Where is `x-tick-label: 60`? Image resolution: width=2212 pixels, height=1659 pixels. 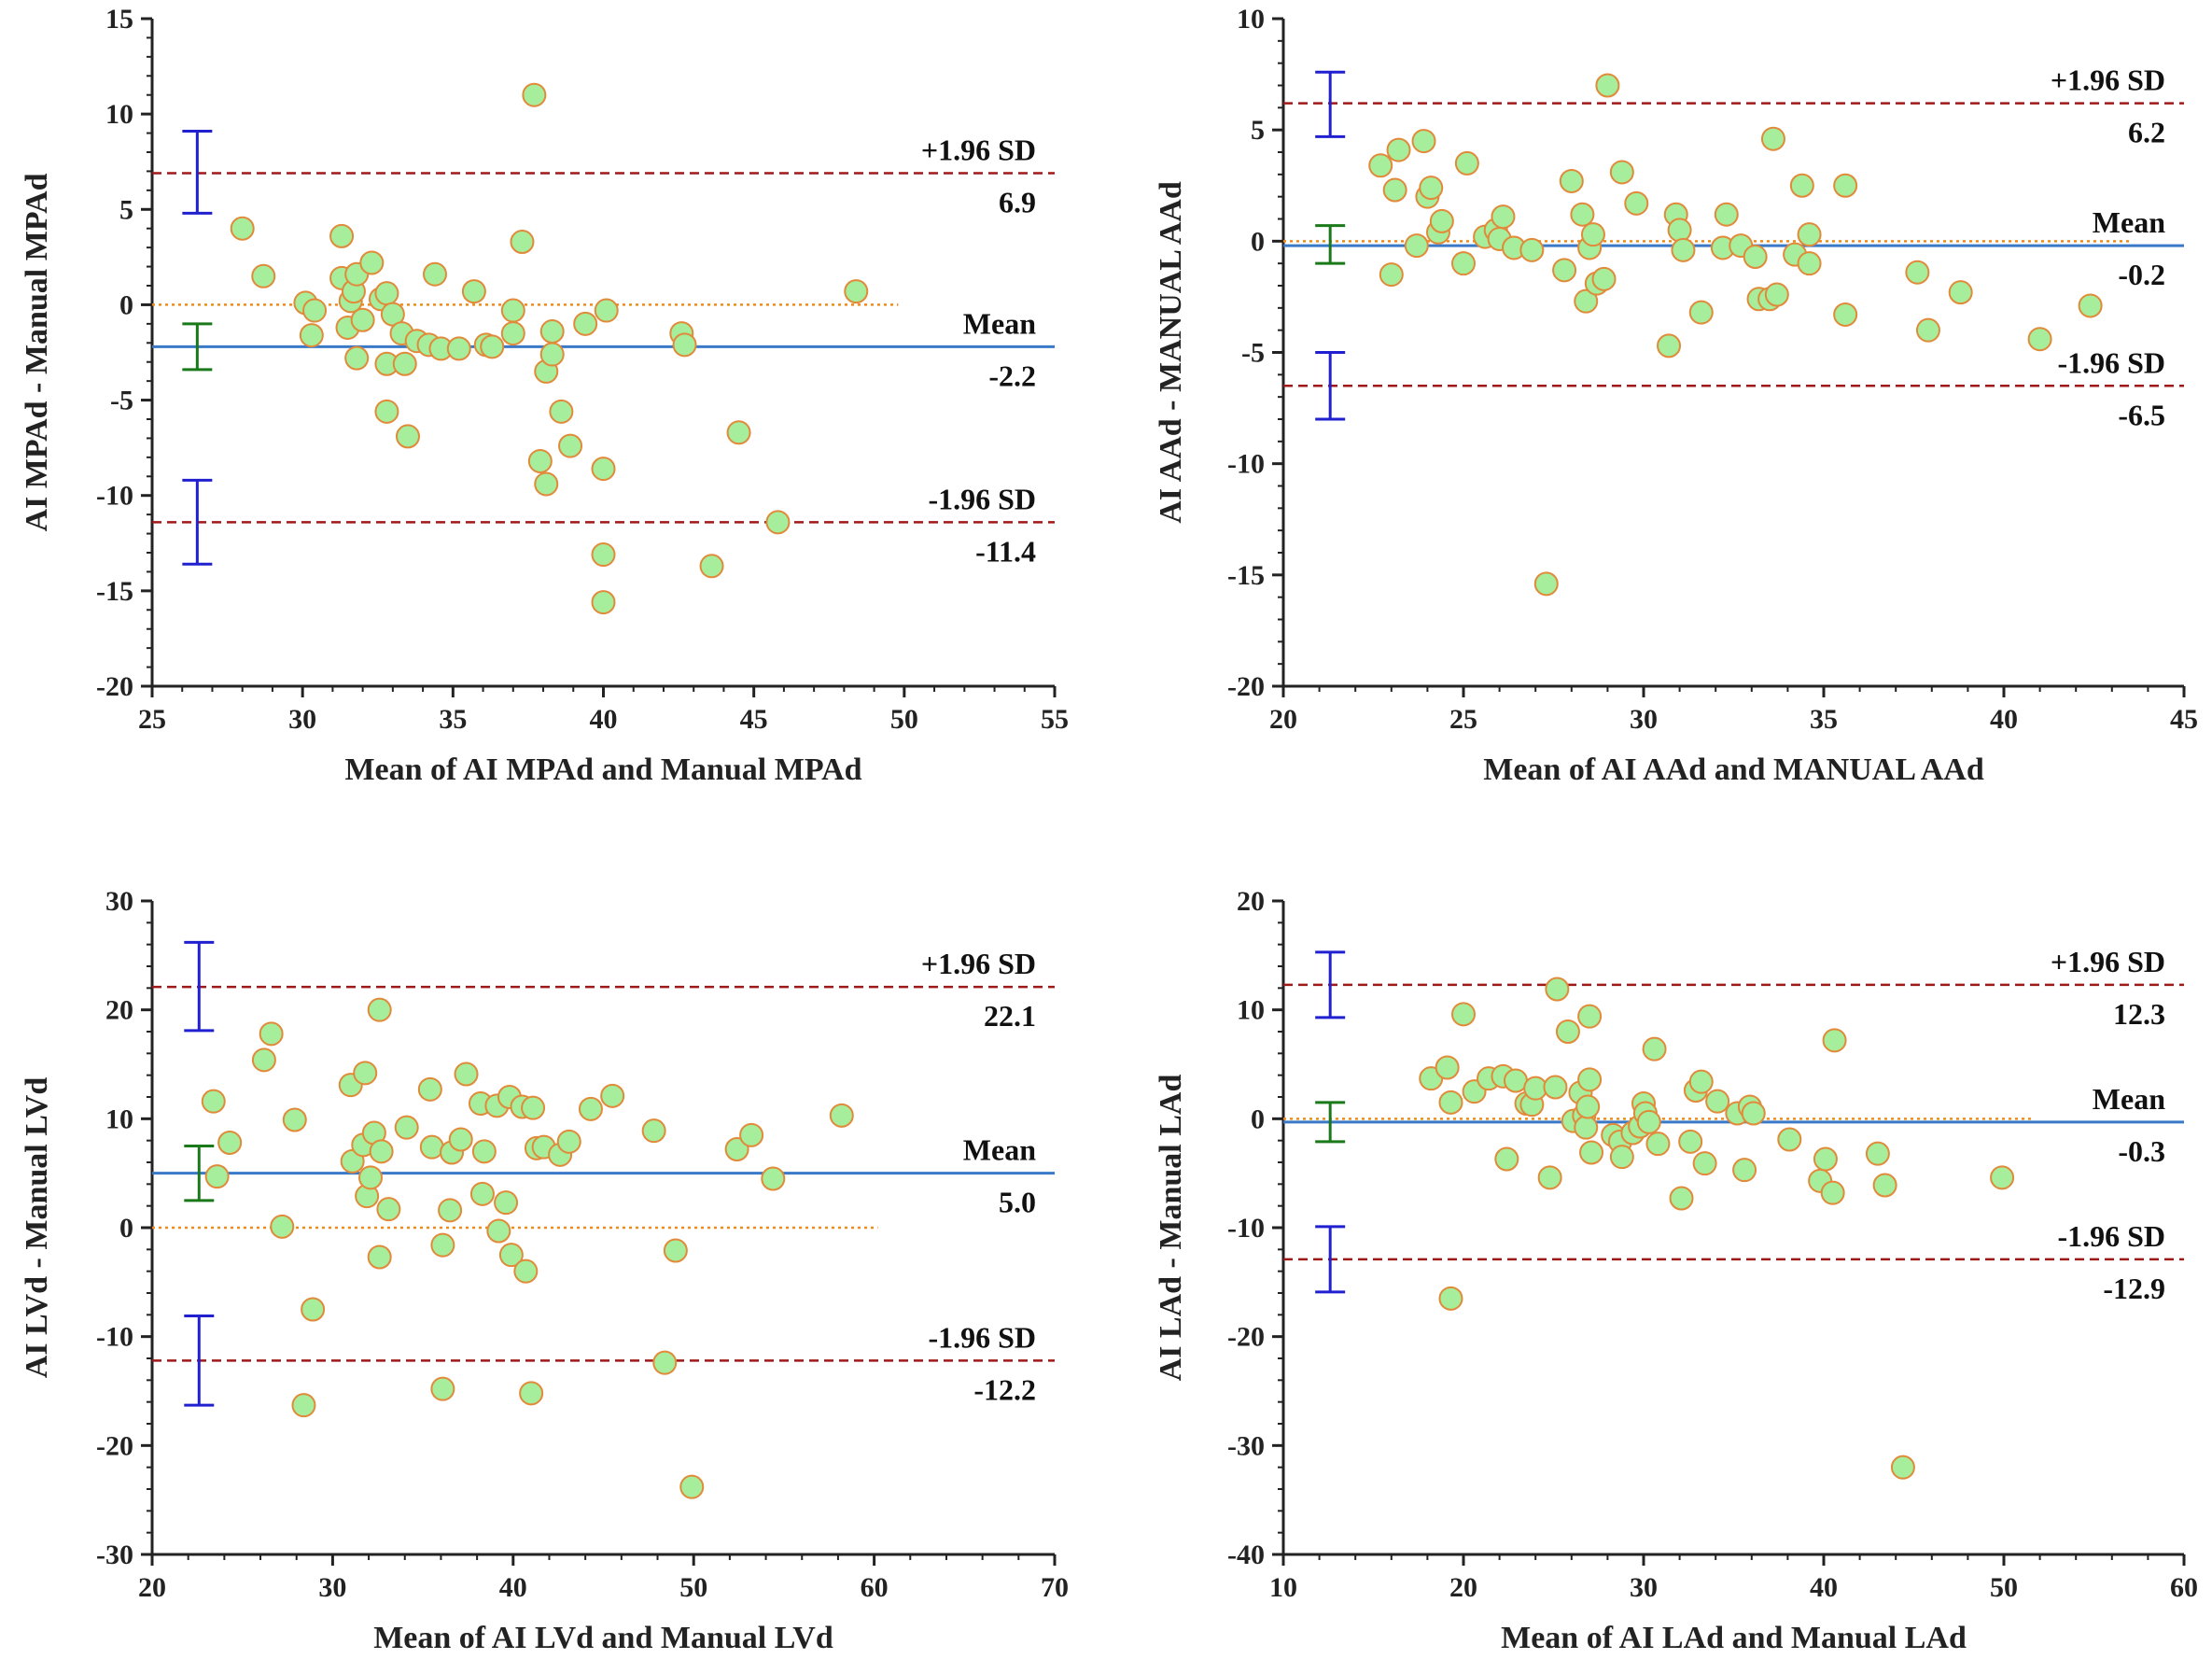 x-tick-label: 60 is located at coordinates (2184, 1587).